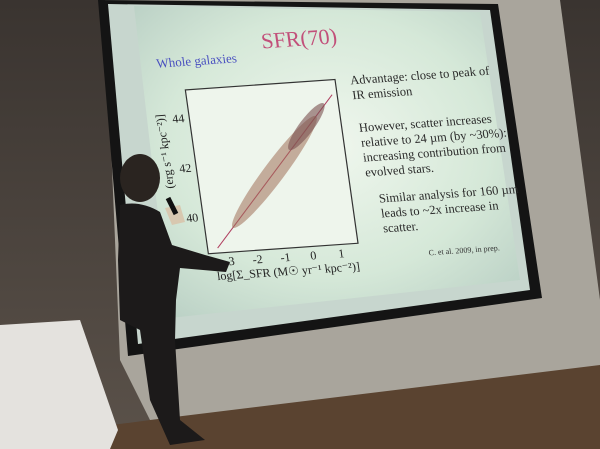 The width and height of the screenshot is (600, 449). What do you see at coordinates (382, 93) in the screenshot?
I see `bullet-line: IR emission` at bounding box center [382, 93].